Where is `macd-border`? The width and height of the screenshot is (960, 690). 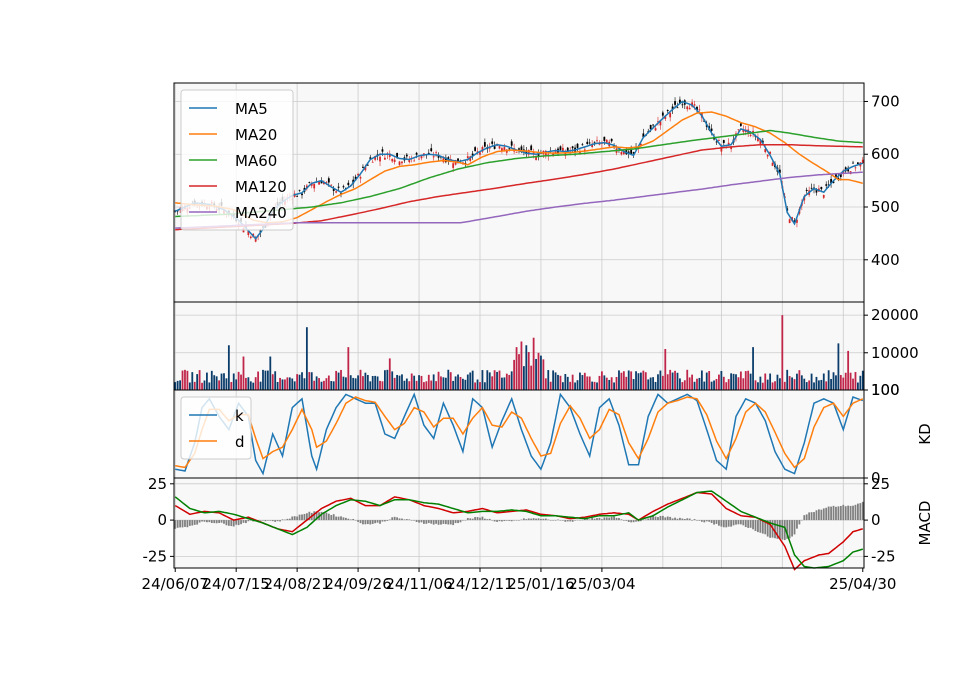 macd-border is located at coordinates (519, 523).